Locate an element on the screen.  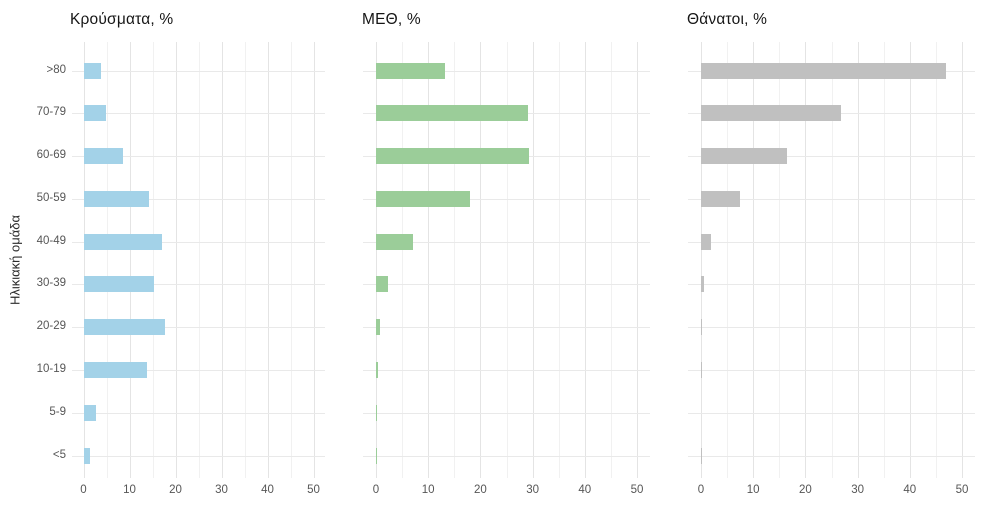
y-axis-title: Ηλικιακή ομάδα is located at coordinates (15, 260).